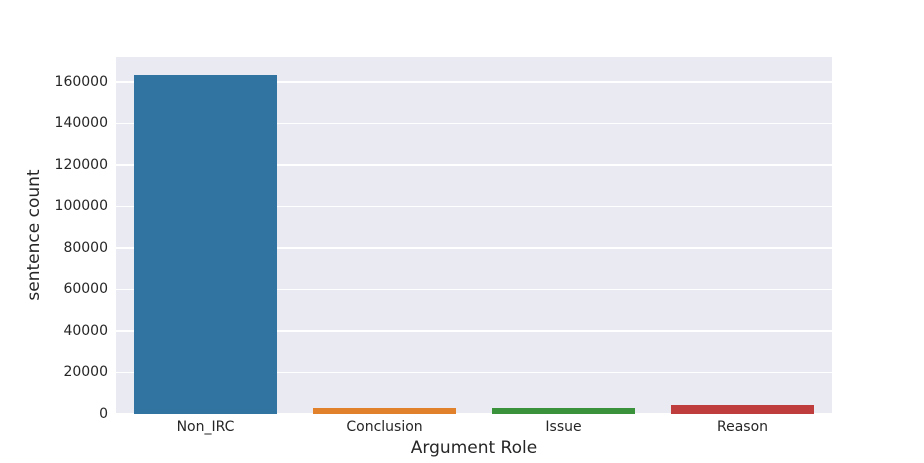  What do you see at coordinates (384, 410) in the screenshot?
I see `bar-conclusion` at bounding box center [384, 410].